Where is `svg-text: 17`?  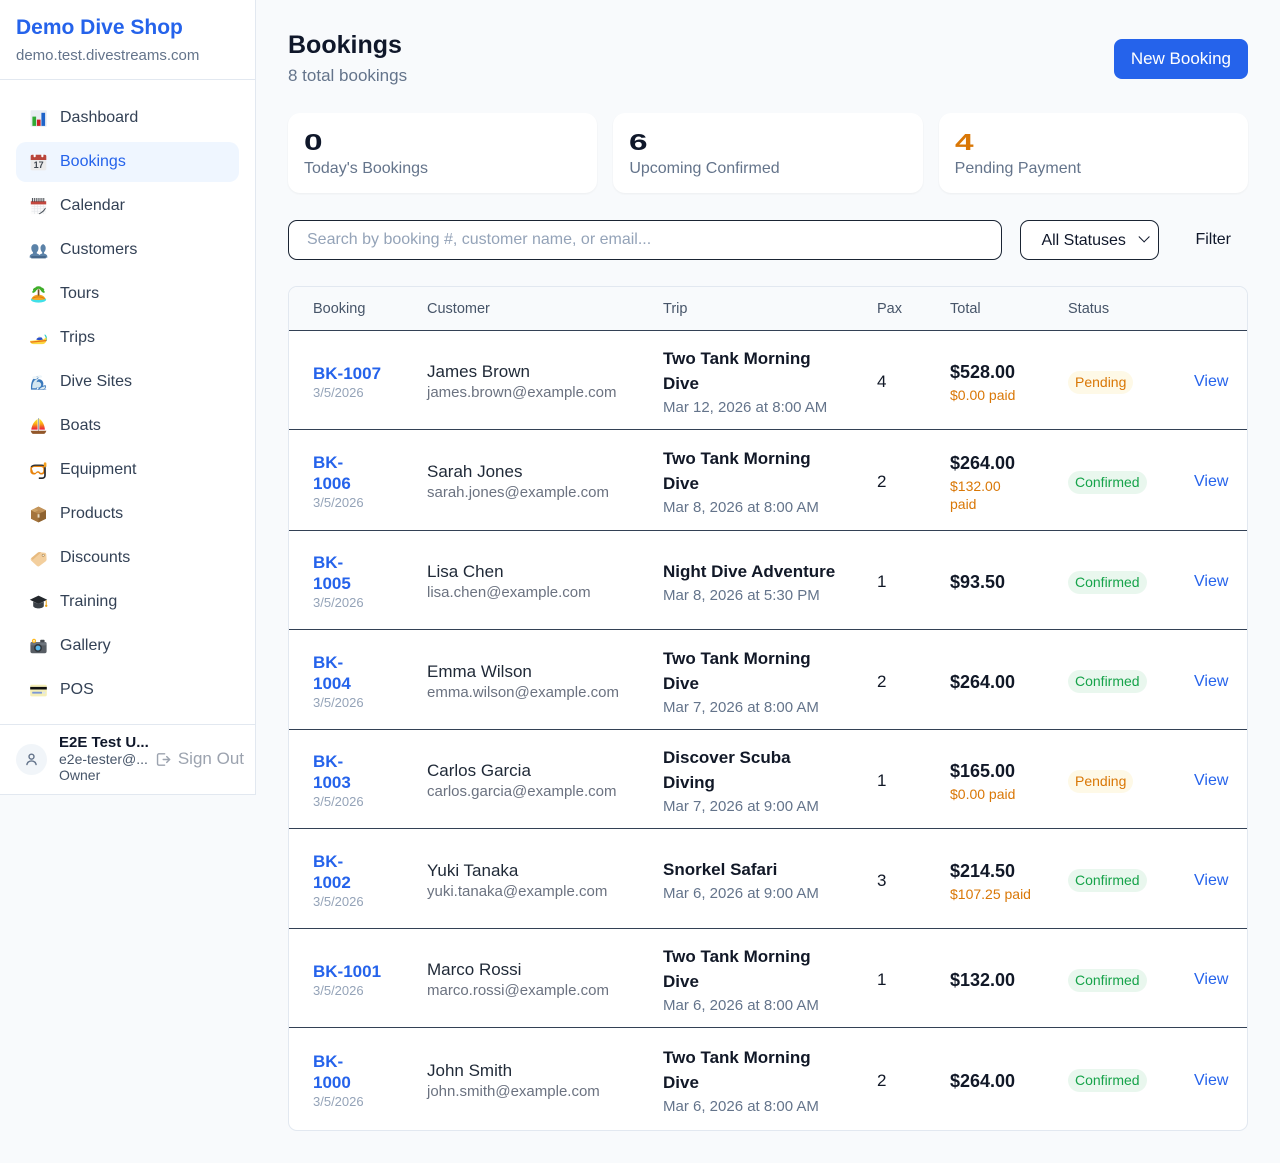
svg-text: 17 is located at coordinates (39, 165).